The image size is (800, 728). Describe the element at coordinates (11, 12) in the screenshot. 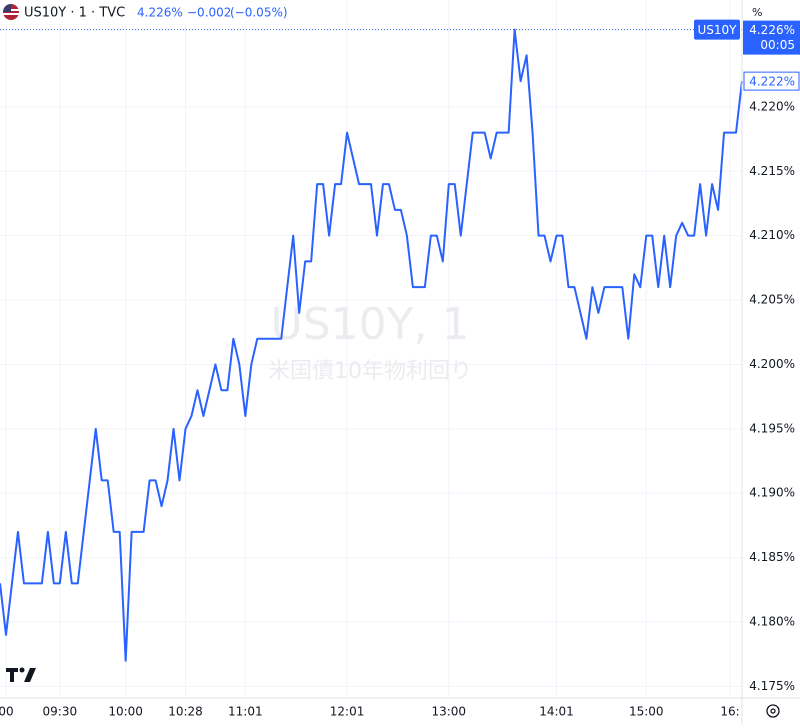

I see `flag-icon` at that location.